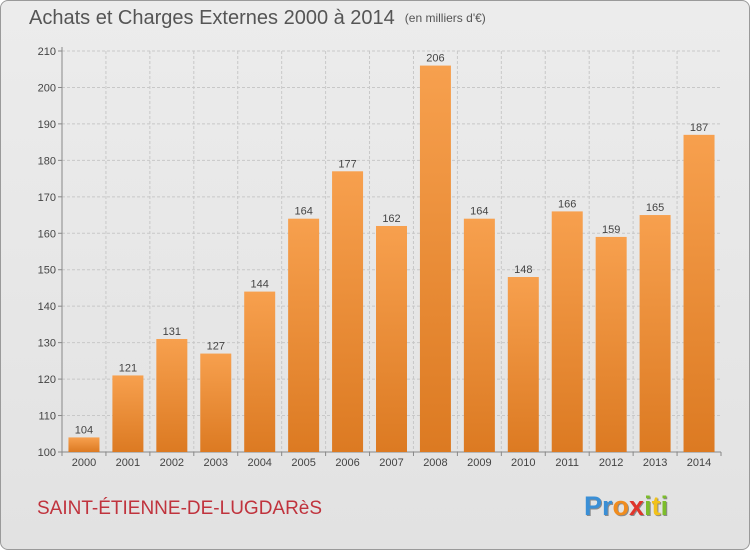  I want to click on bar-value-label: 166, so click(567, 204).